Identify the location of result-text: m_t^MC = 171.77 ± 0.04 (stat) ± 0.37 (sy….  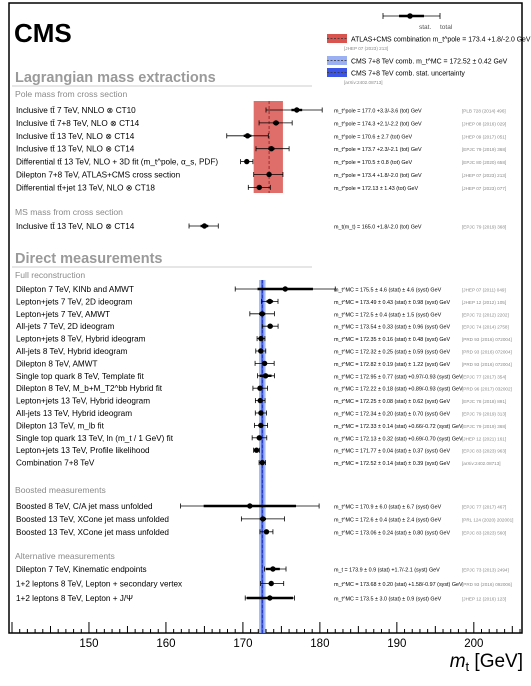
(392, 452).